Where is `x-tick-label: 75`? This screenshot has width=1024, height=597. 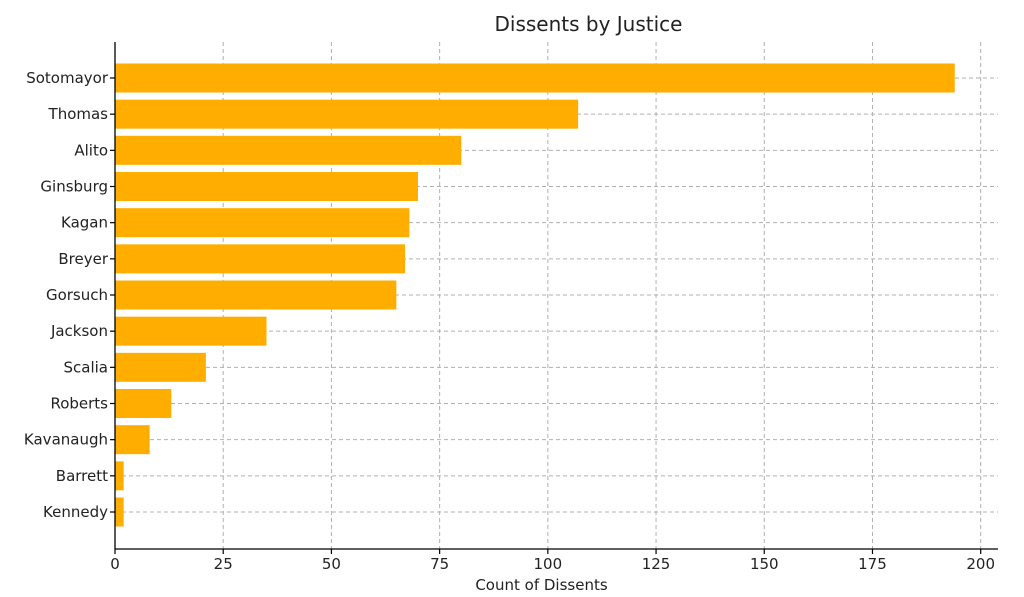 x-tick-label: 75 is located at coordinates (439, 564).